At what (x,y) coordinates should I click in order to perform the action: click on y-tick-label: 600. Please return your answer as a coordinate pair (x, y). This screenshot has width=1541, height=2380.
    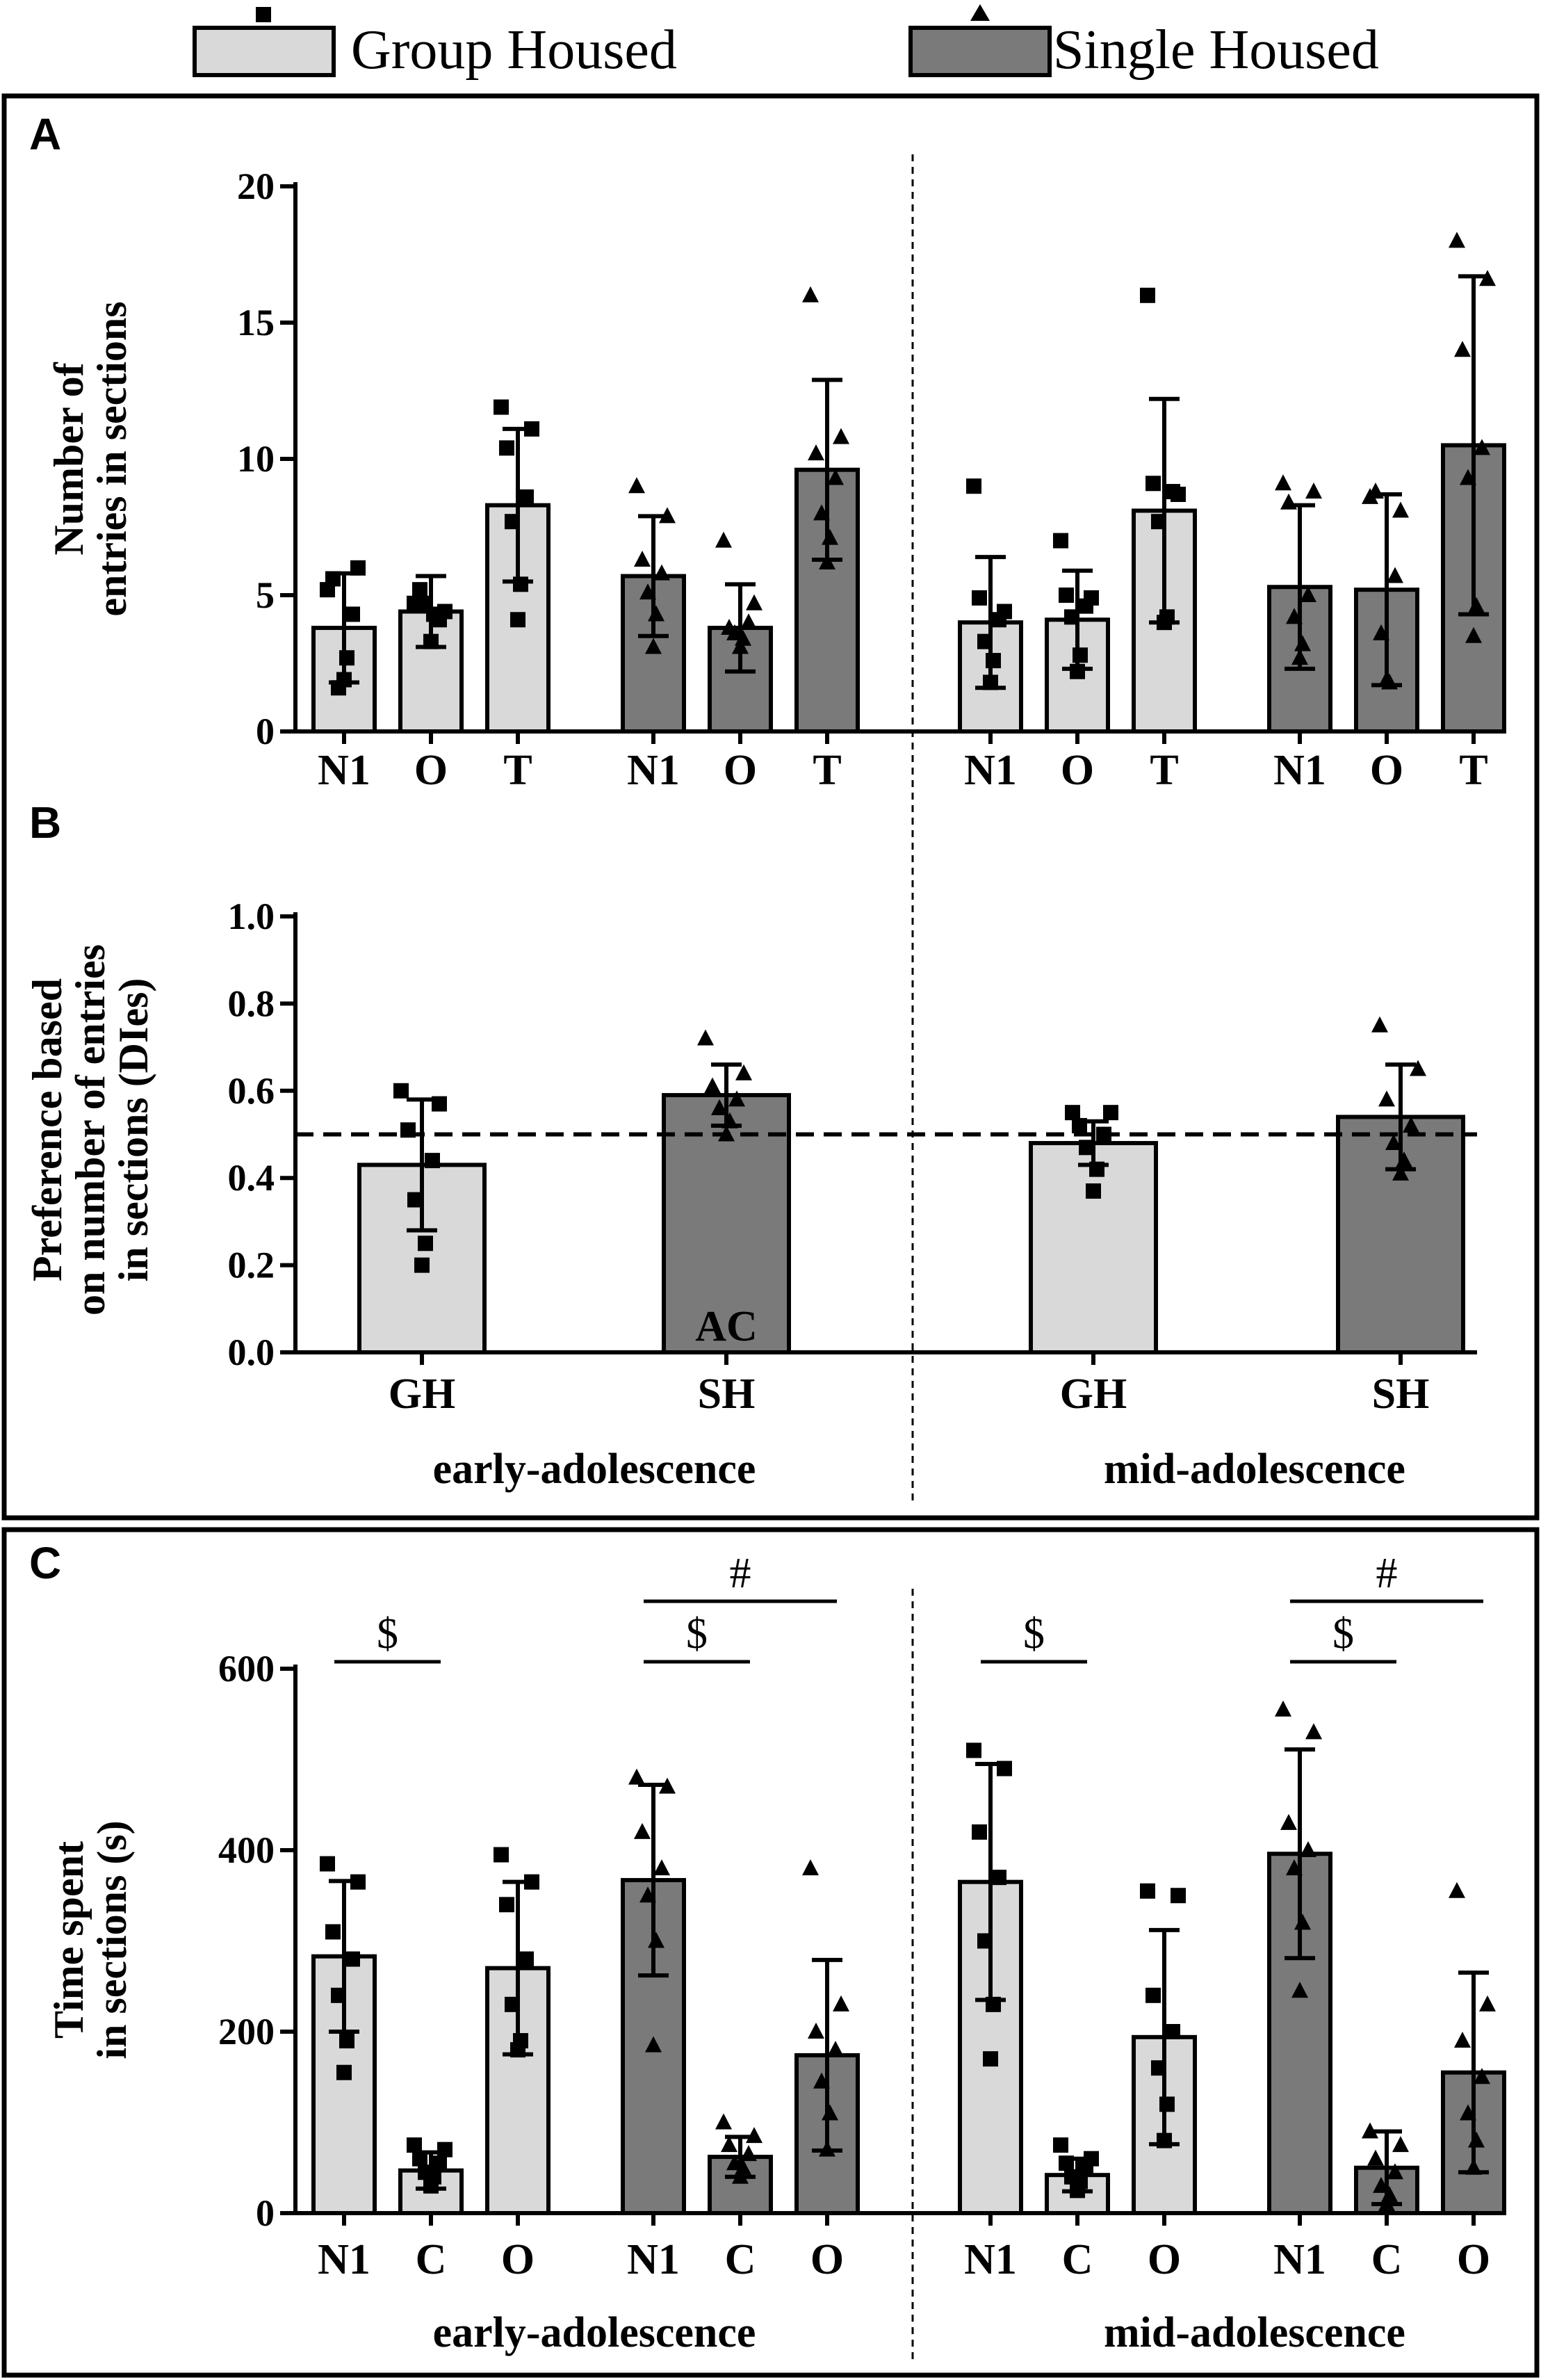
    Looking at the image, I should click on (246, 1669).